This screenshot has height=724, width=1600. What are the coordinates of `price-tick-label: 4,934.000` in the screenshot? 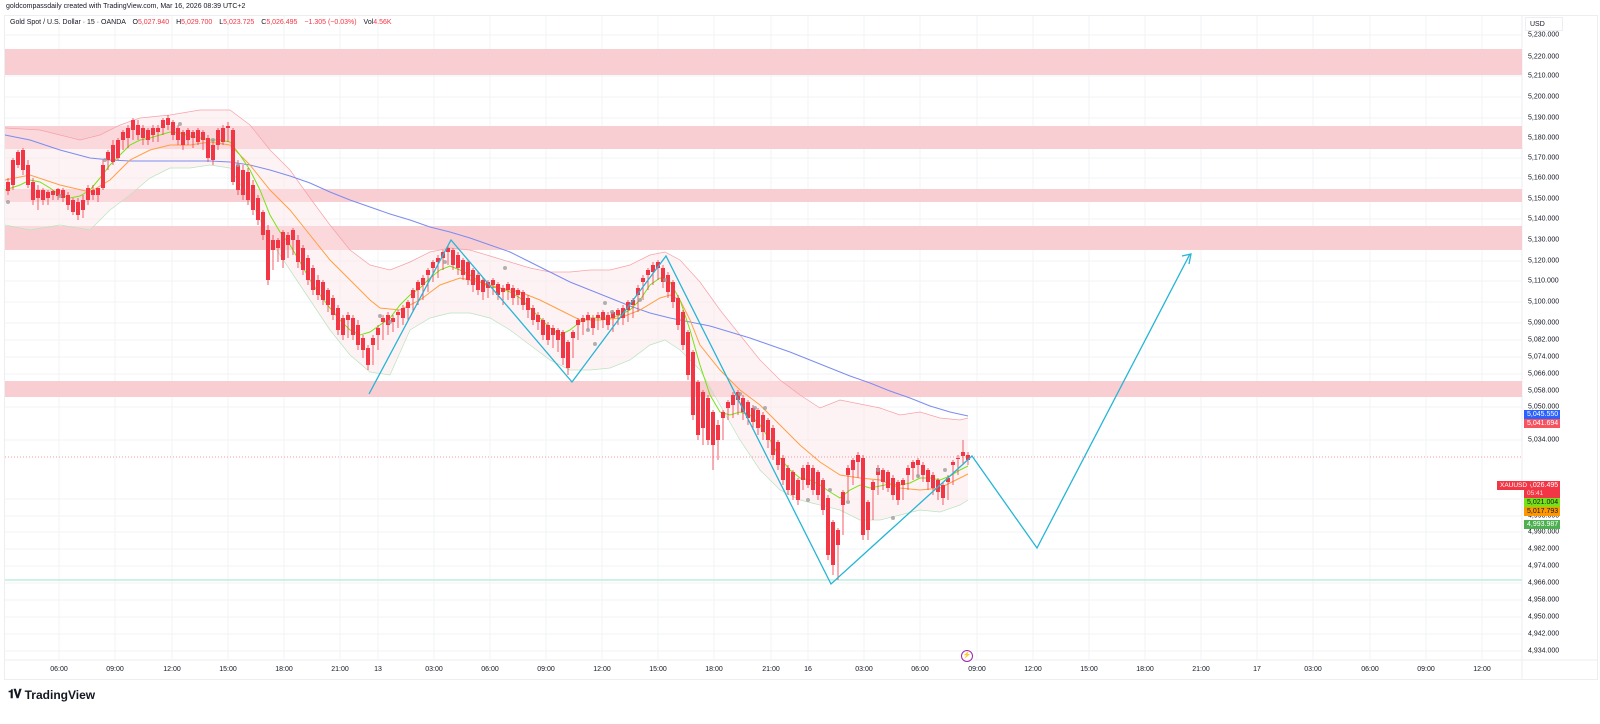 It's located at (1544, 651).